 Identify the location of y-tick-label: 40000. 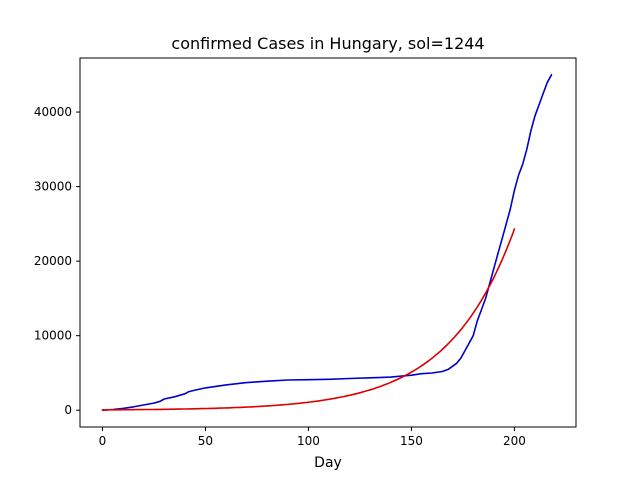
(53, 112).